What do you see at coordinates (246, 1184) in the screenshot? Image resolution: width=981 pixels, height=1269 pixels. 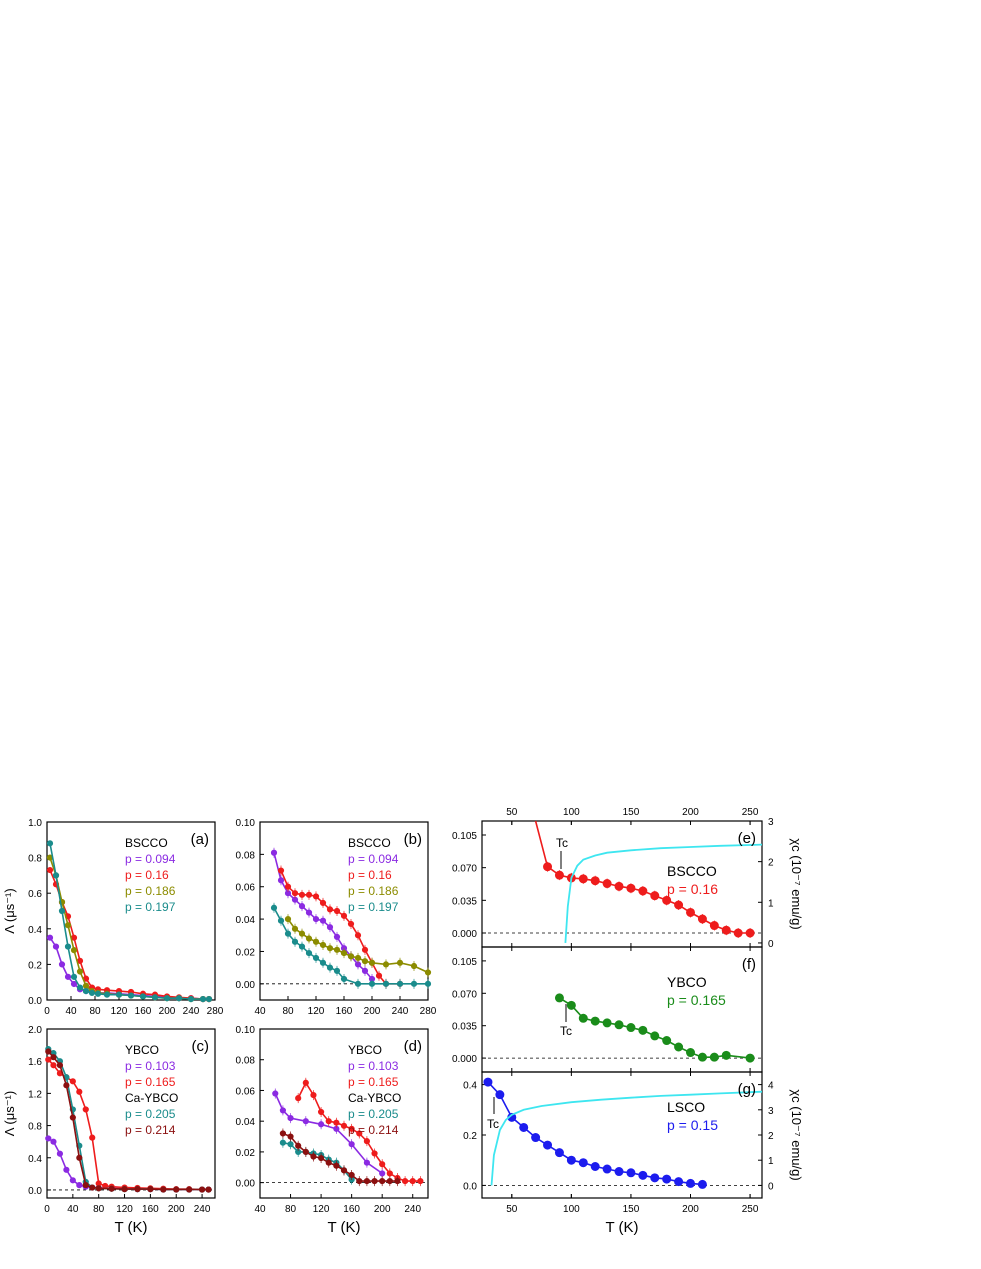 I see `y-tick-label: 0.00` at bounding box center [246, 1184].